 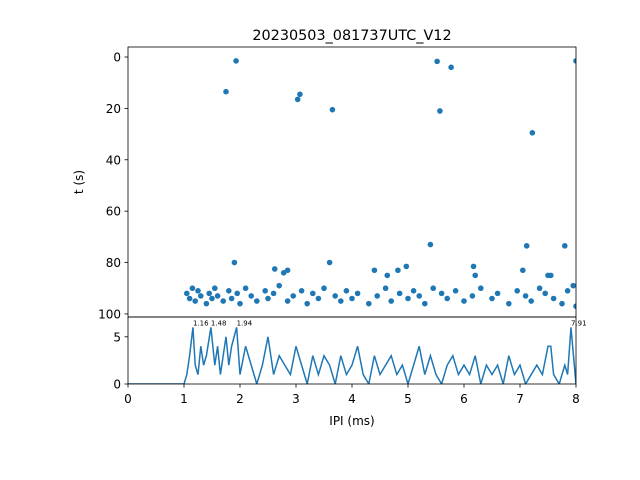 I want to click on x-tick-label: 1, so click(x=184, y=399).